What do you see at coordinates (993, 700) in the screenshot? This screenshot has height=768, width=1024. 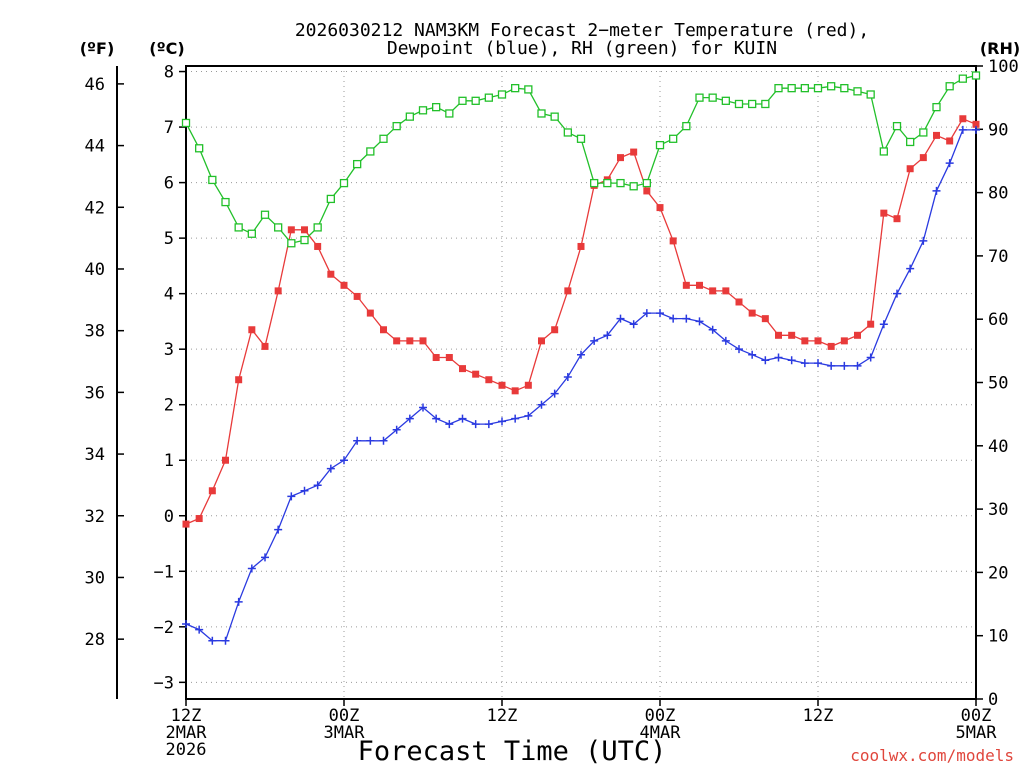 I see `rh-tick-label: 0` at bounding box center [993, 700].